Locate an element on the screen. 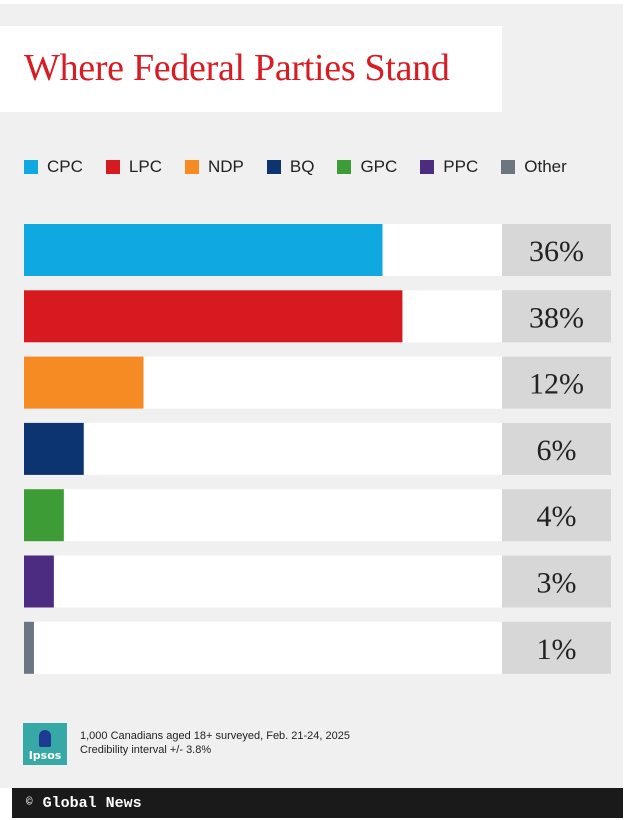 This screenshot has width=625, height=820. ipsos-logo-text: Ipsos is located at coordinates (45, 755).